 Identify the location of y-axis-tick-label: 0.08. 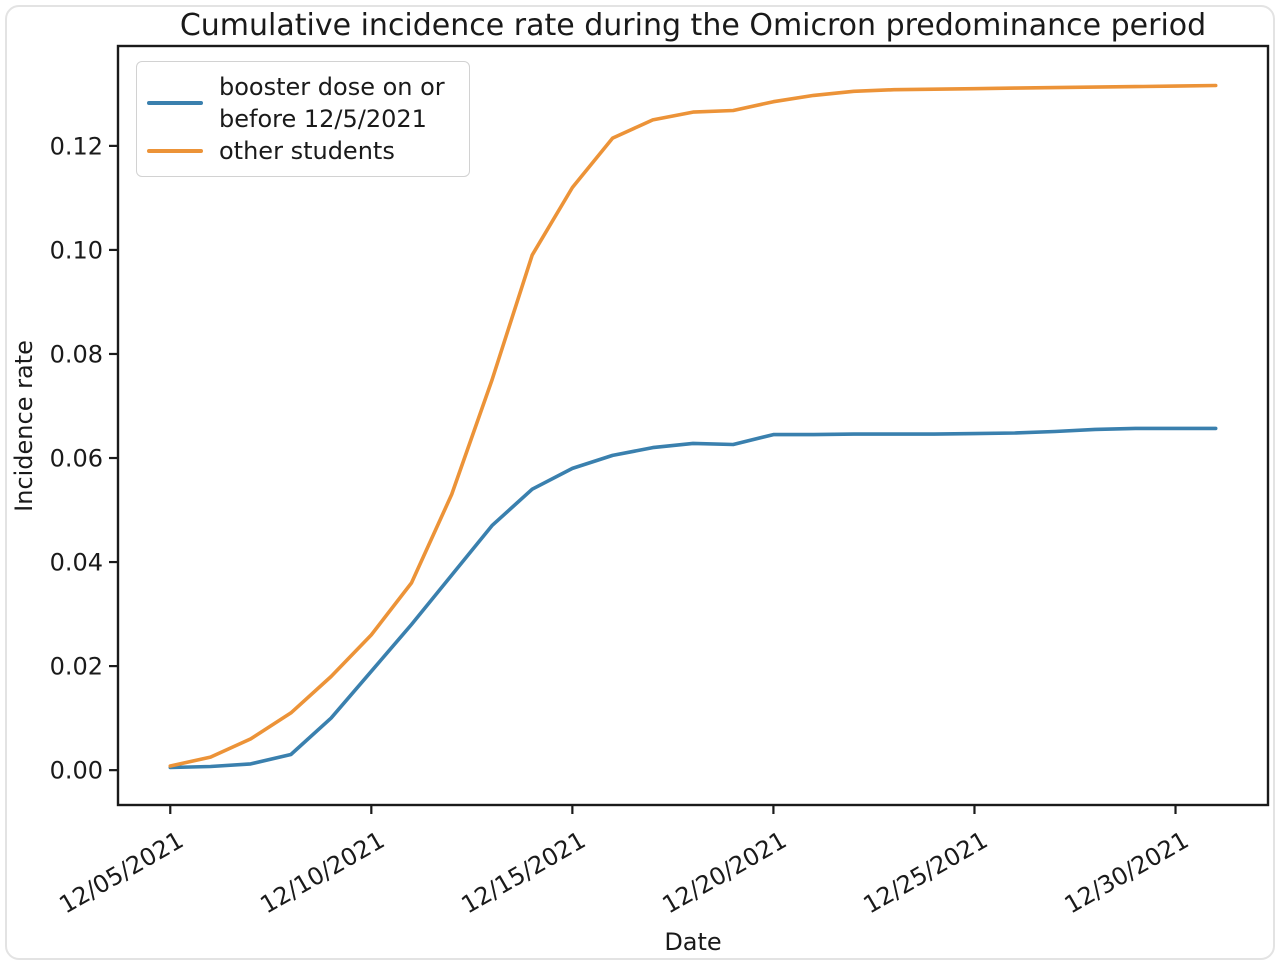
(76, 354).